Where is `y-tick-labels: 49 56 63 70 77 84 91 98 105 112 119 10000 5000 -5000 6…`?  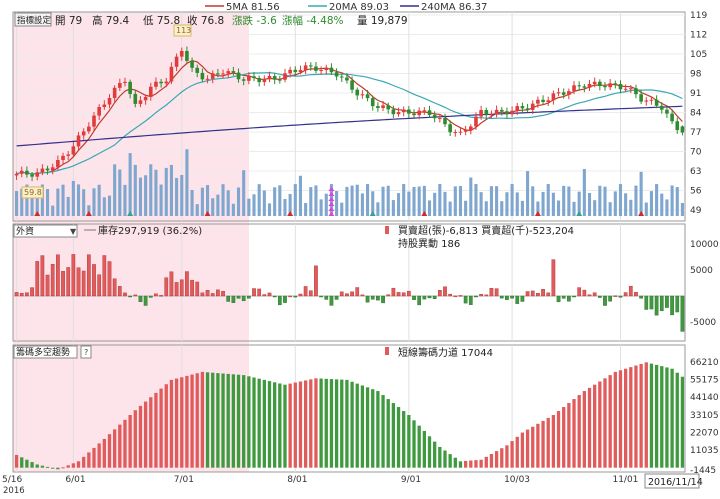
y-tick-labels: 49 56 63 70 77 84 91 98 105 112 119 10000 5000 -5000 6… is located at coordinates (704, 243).